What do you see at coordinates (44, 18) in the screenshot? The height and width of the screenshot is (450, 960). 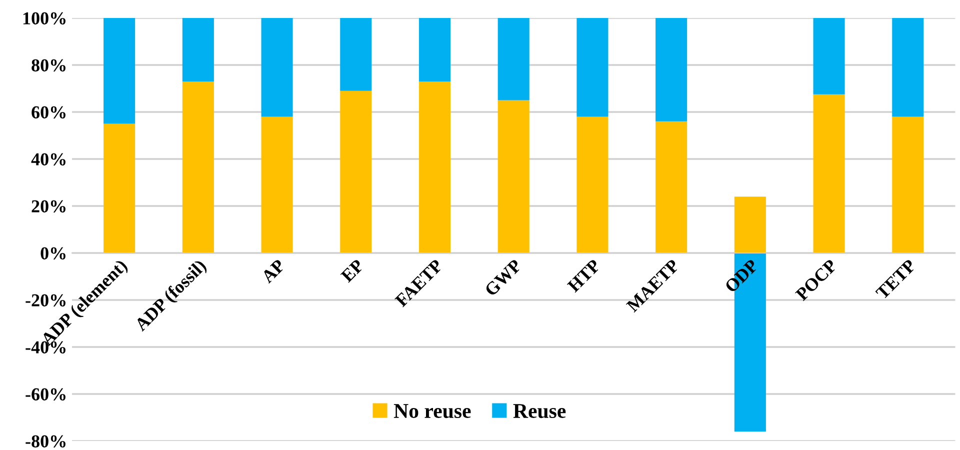 I see `y-tick-label: 100%` at bounding box center [44, 18].